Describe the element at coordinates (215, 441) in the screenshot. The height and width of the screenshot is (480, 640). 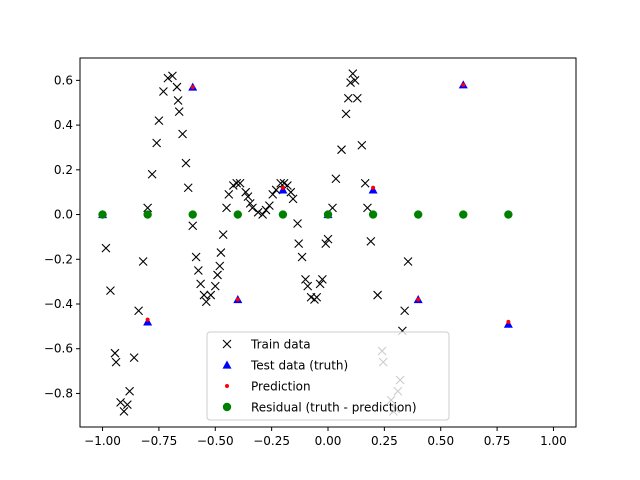
I see `x-tick-label: −0.50` at that location.